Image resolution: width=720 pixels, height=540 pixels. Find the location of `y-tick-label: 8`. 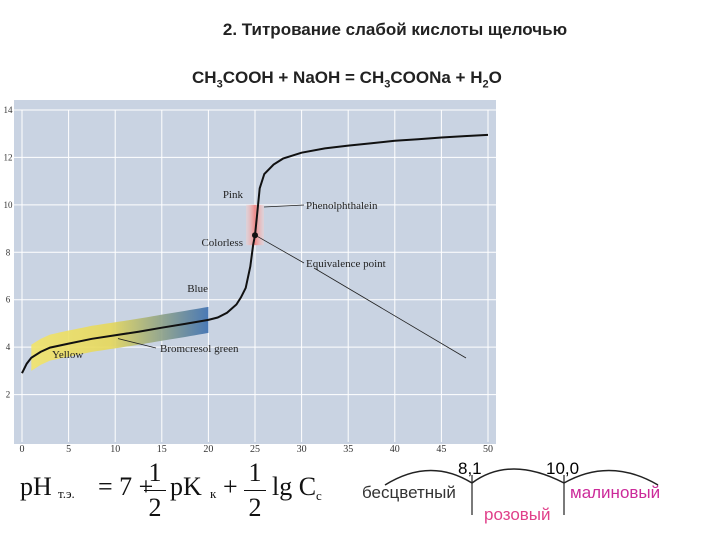

y-tick-label: 8 is located at coordinates (8, 252).